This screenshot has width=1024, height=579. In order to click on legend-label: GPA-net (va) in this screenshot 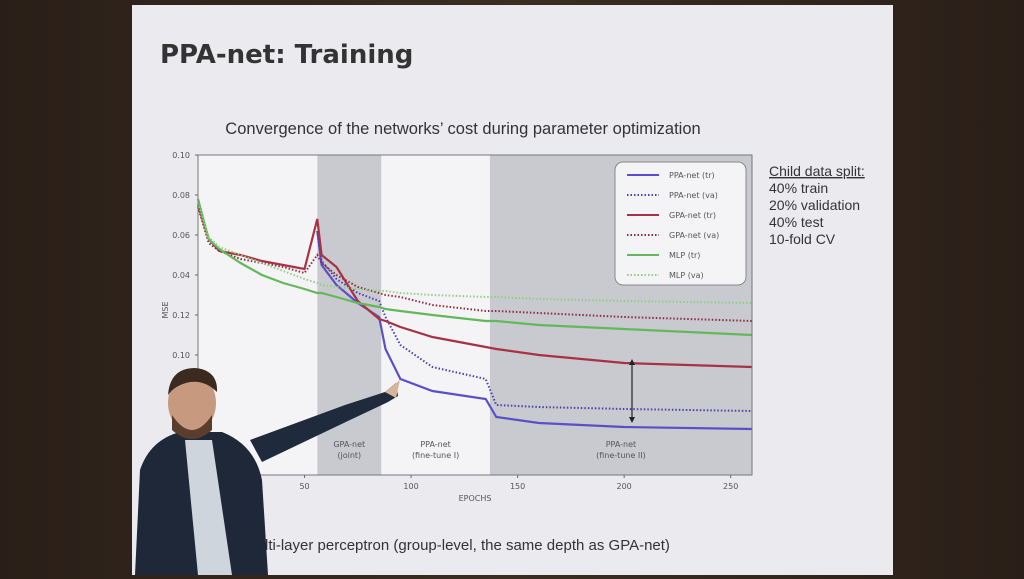, I will do `click(694, 235)`.